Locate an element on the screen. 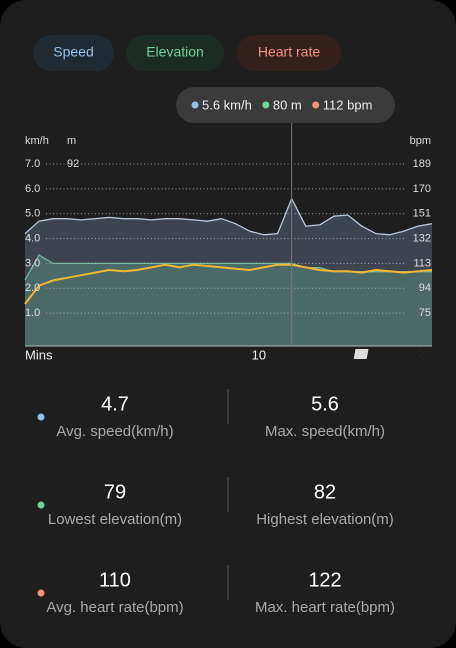  y2-tick-label: 189 is located at coordinates (422, 164).